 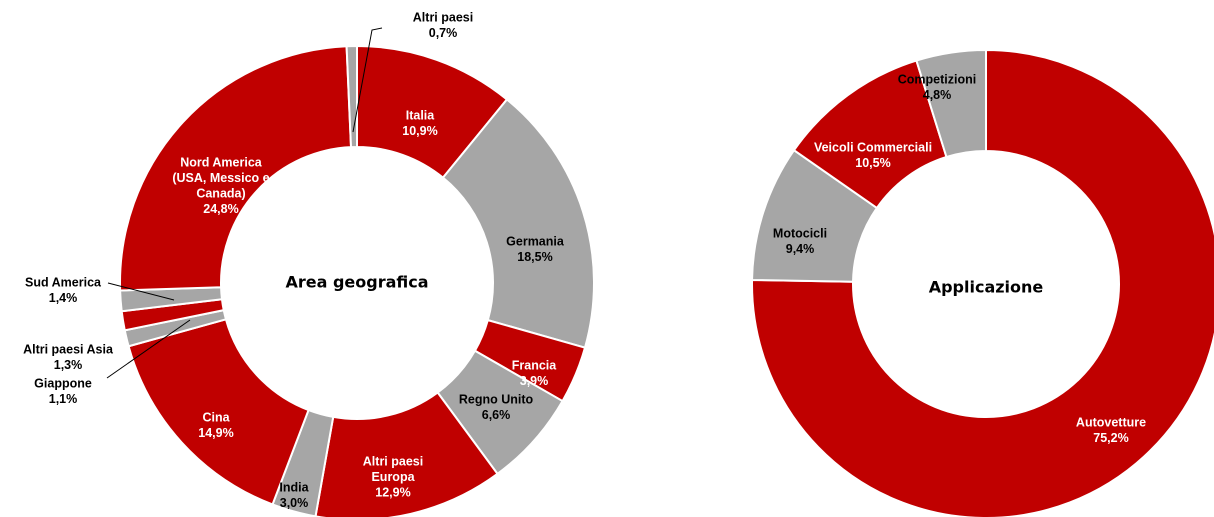 What do you see at coordinates (220, 185) in the screenshot?
I see `data-label-nord-america-usa-messico-e-canada: Nord America (USA, Messico e Canada) 24,8%` at bounding box center [220, 185].